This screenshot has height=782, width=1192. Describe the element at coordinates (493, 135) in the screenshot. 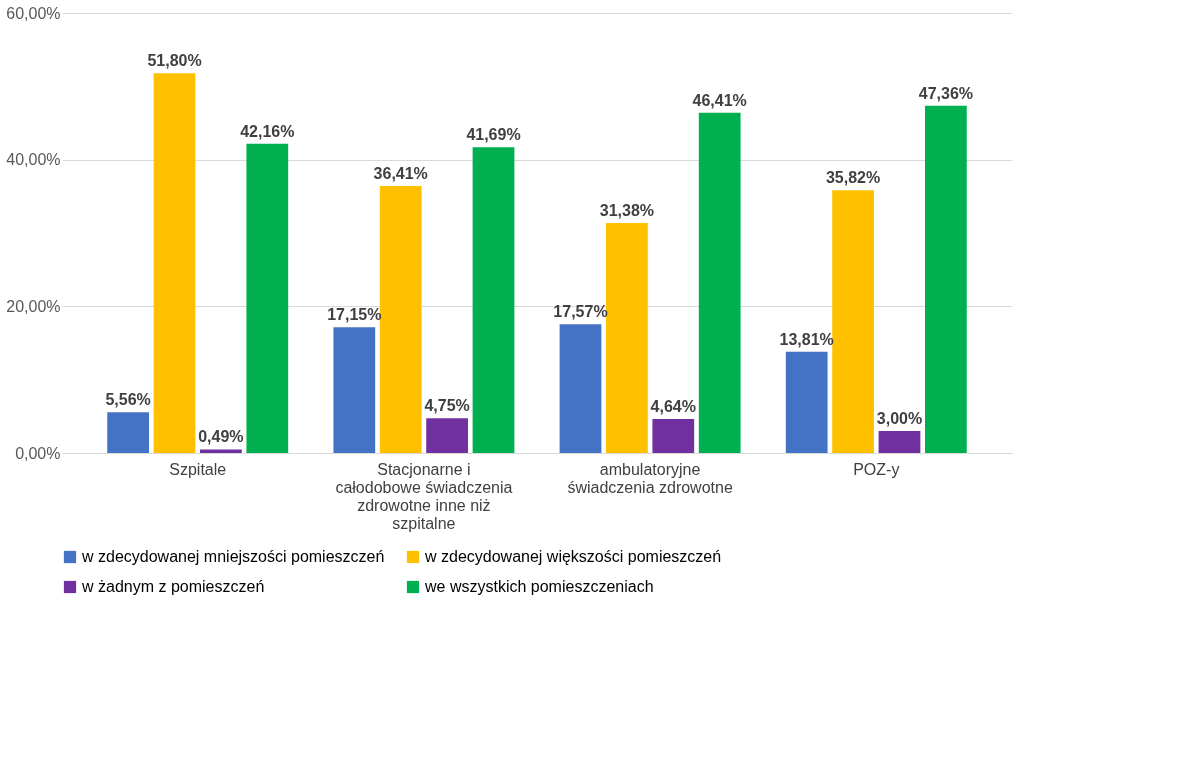

I see `data-label: 41,69%` at that location.